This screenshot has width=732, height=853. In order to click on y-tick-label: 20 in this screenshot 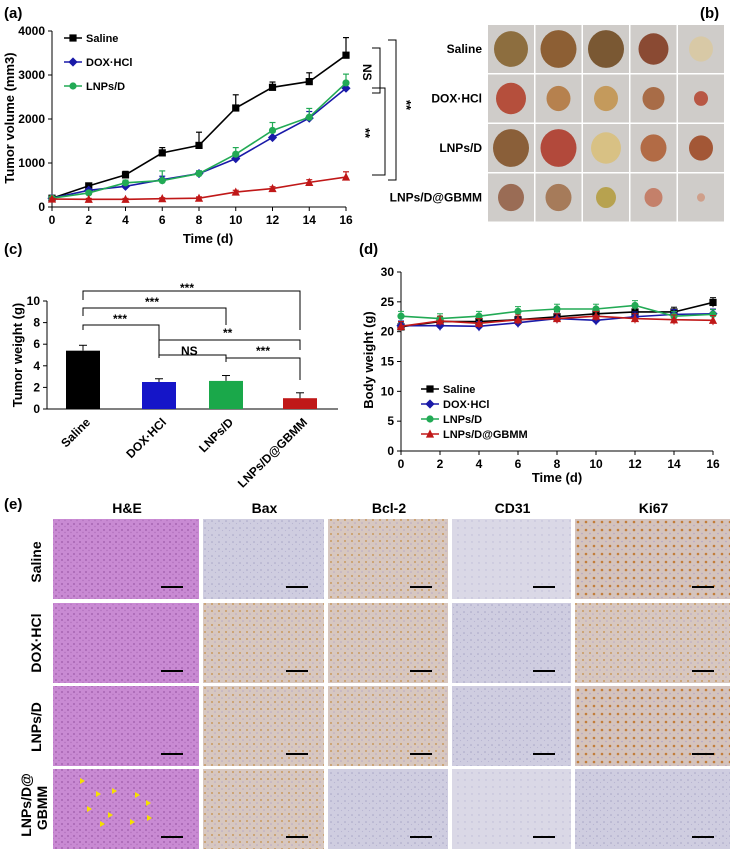, I will do `click(388, 332)`.